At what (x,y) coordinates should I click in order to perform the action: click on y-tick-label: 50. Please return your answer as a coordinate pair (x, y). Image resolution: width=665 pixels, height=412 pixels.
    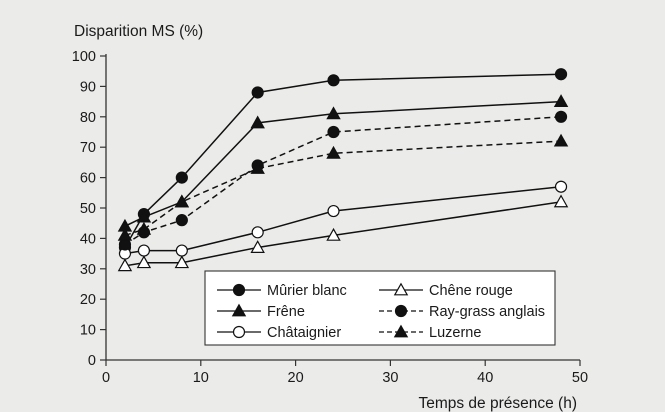
    Looking at the image, I should click on (88, 209).